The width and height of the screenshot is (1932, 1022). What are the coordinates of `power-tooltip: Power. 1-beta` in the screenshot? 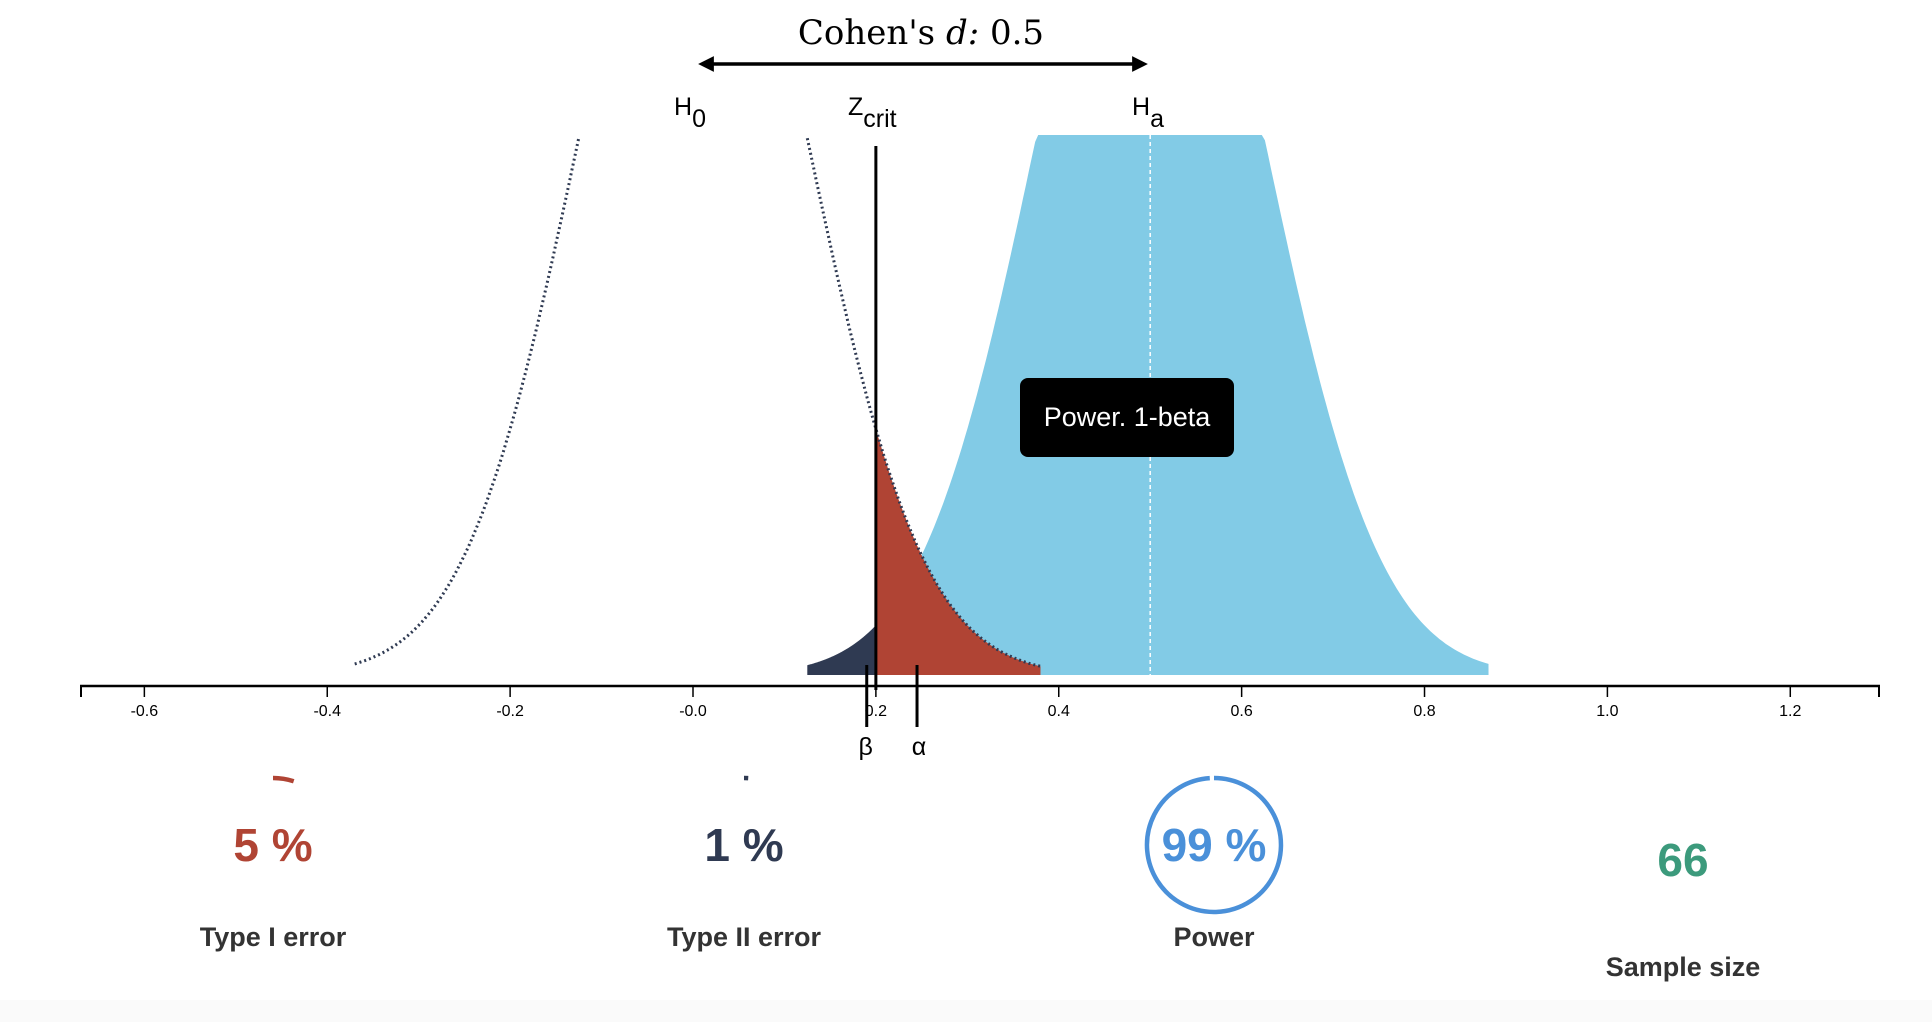 It's located at (1127, 417).